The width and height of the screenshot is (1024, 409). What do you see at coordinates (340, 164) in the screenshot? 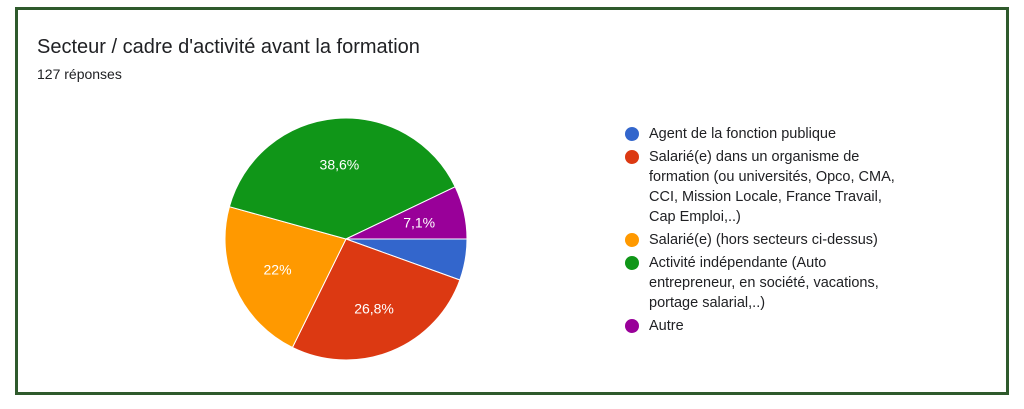
I see `pie-data-label: 38,6%` at bounding box center [340, 164].